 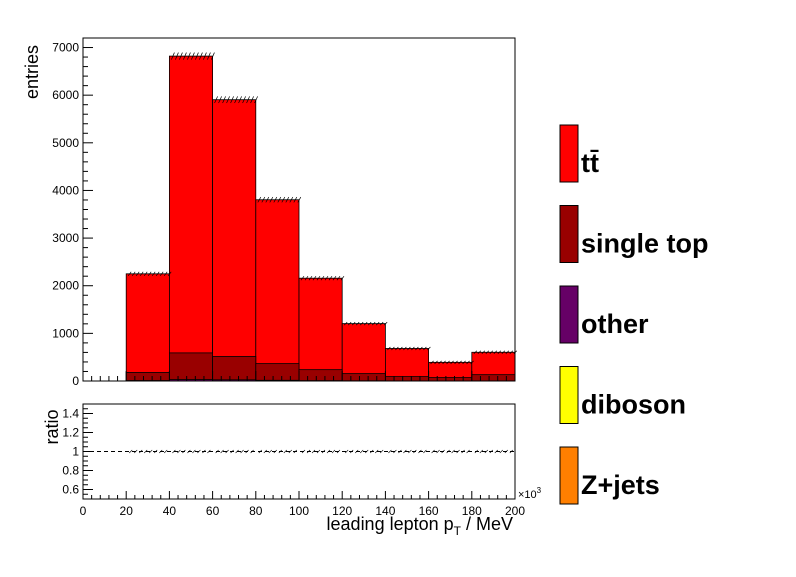 What do you see at coordinates (299, 511) in the screenshot?
I see `x-tick-label-5: 100` at bounding box center [299, 511].